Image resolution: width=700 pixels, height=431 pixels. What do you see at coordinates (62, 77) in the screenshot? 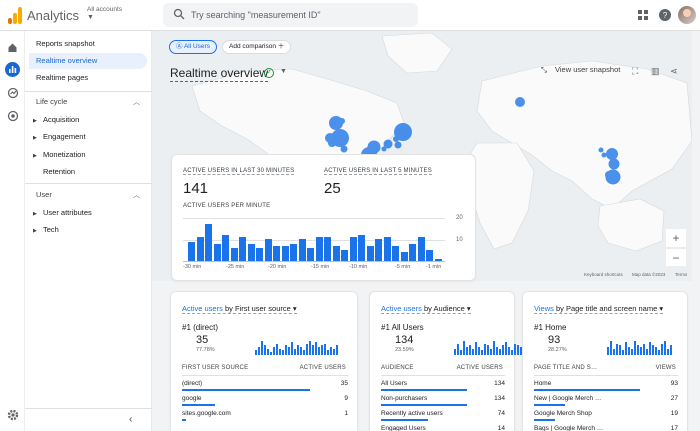
I see `sidebar-item-realtime-pages: Realtime pages` at bounding box center [62, 77].